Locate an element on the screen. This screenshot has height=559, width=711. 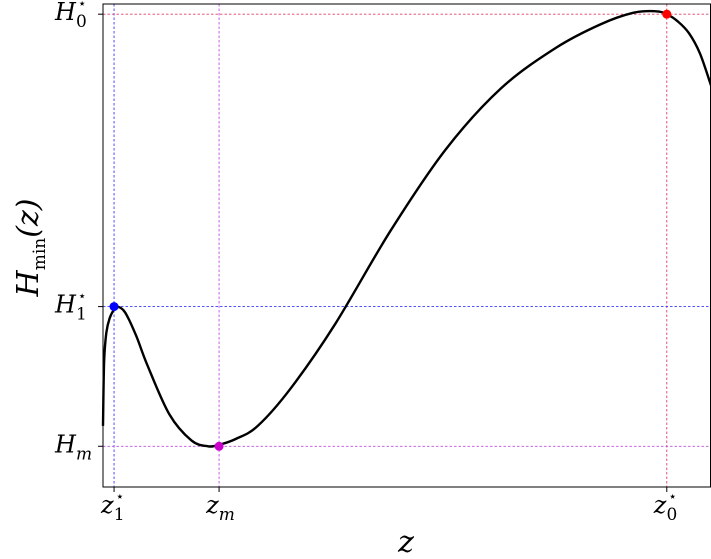
x-tick-label-0: z1⋆ is located at coordinates (112, 507).